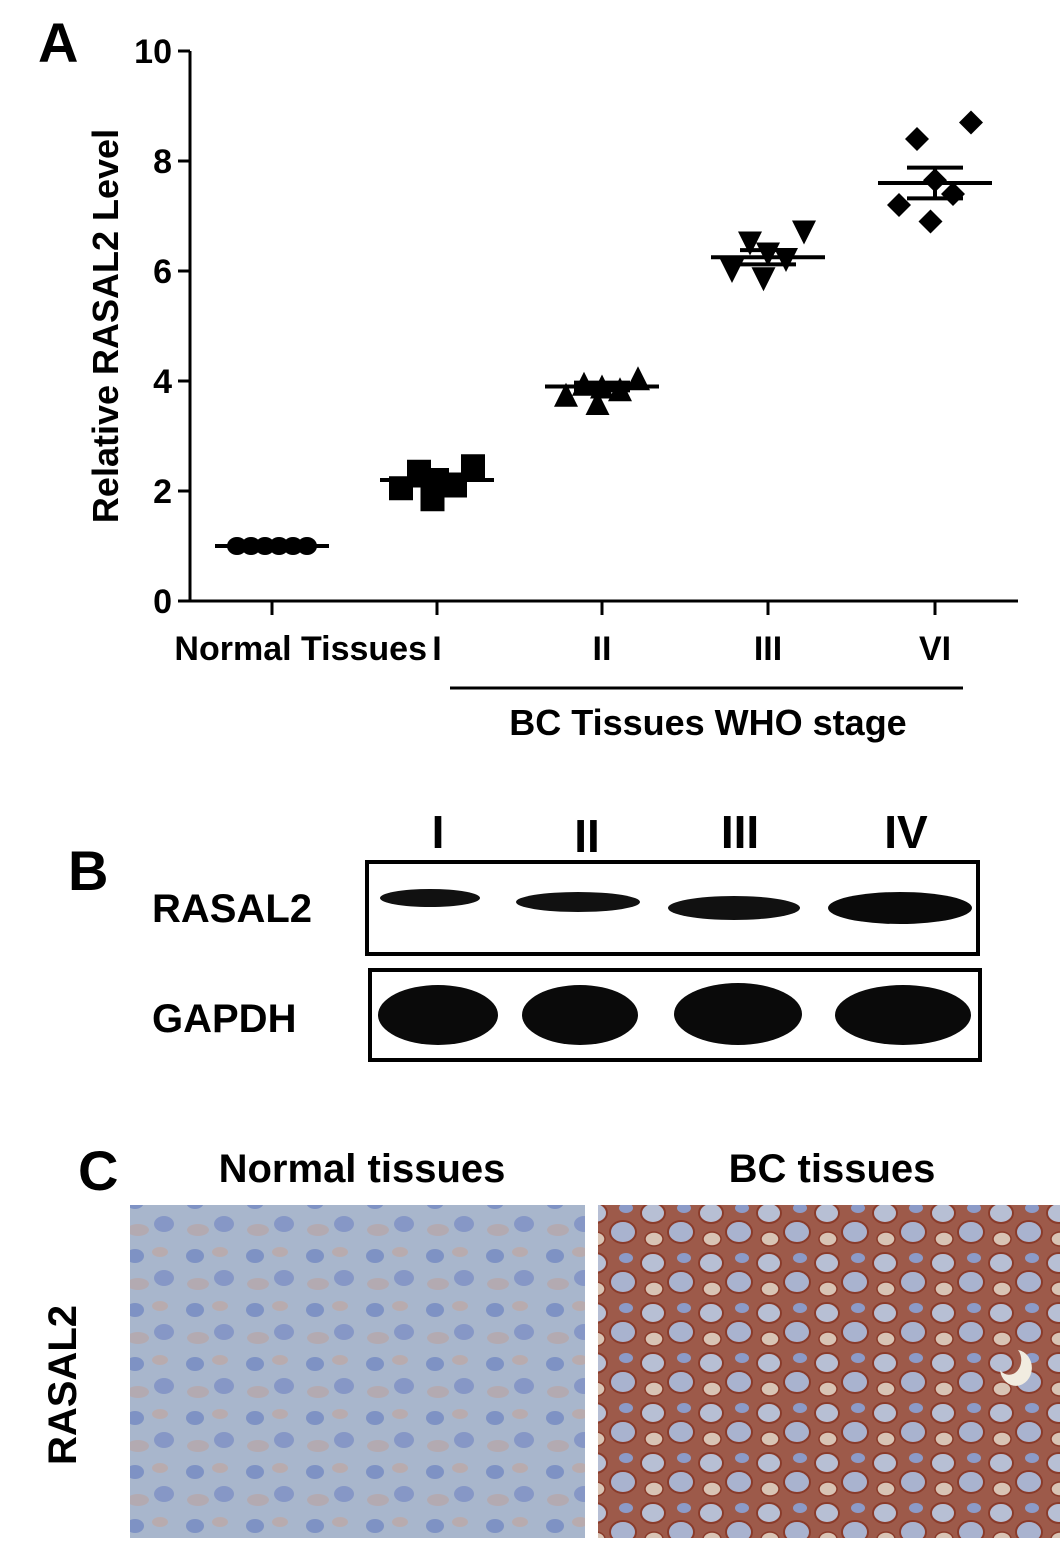  I want to click on lane-label: III, so click(740, 832).